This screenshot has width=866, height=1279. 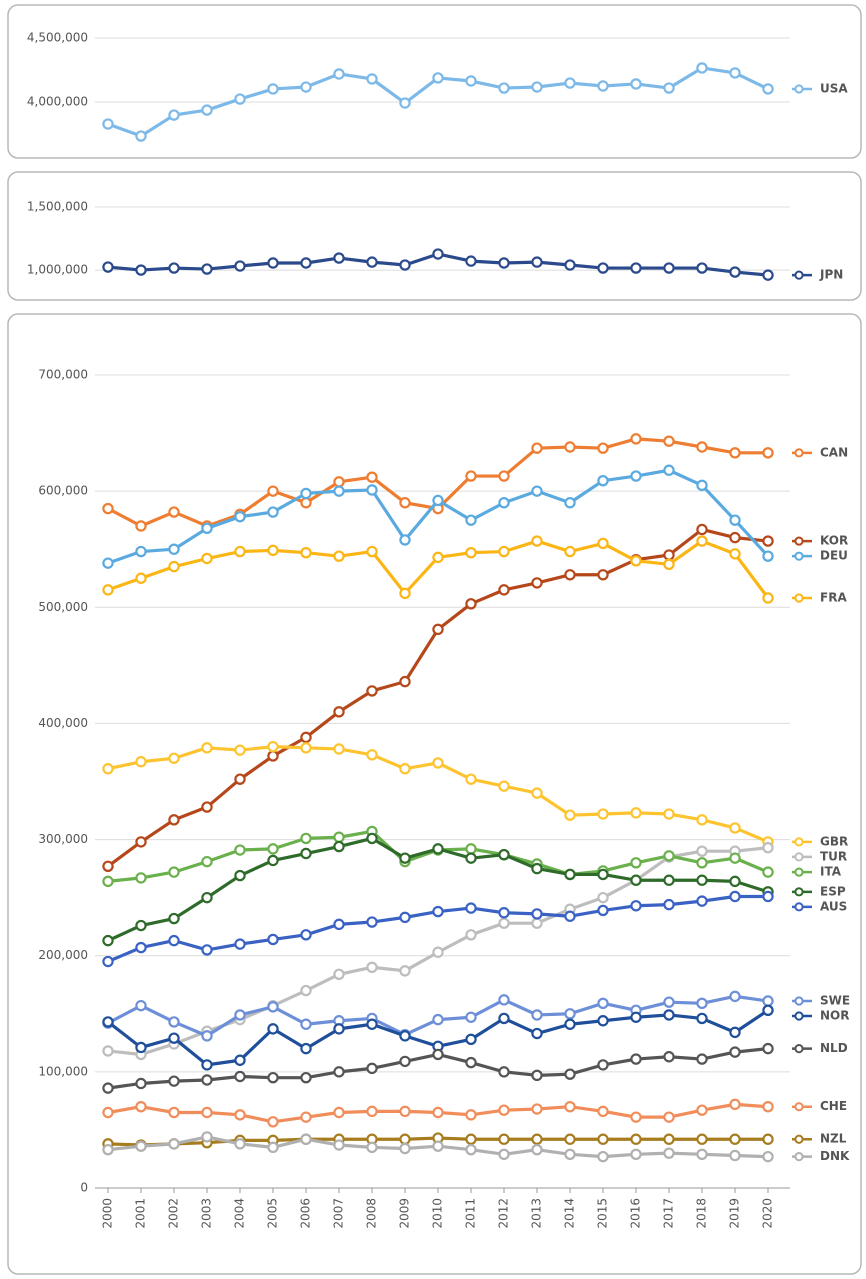 I want to click on x-tick-label: 2020, so click(x=768, y=1213).